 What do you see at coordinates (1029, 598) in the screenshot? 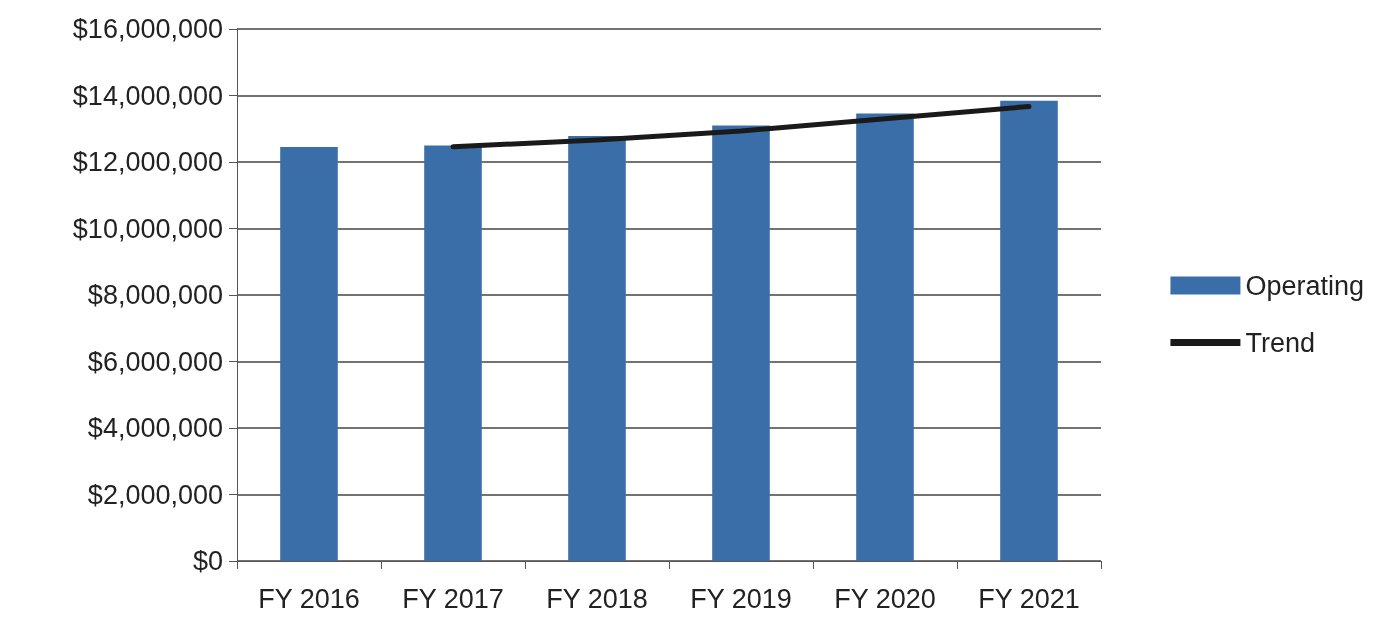
I see `x-tick-label: FY 2021` at bounding box center [1029, 598].